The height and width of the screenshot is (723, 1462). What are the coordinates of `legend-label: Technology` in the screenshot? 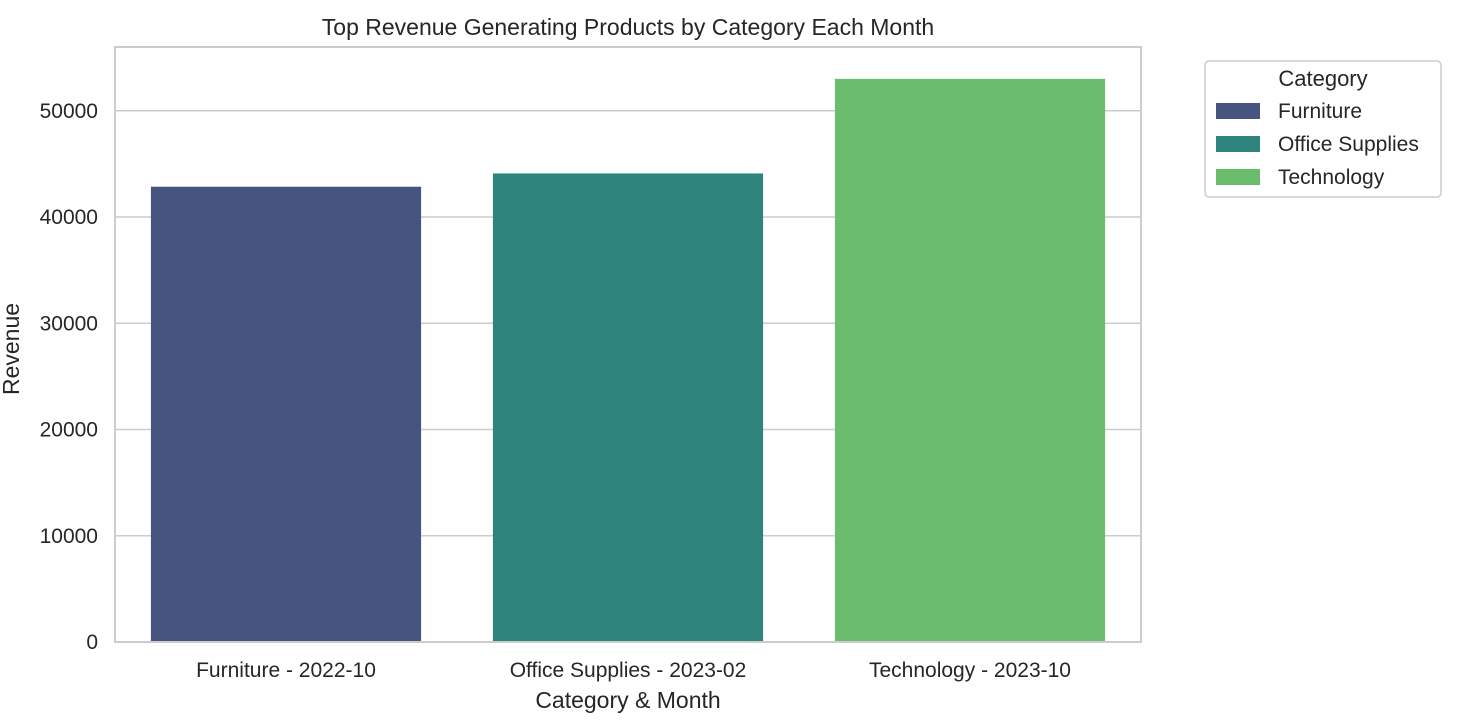 It's located at (1331, 177).